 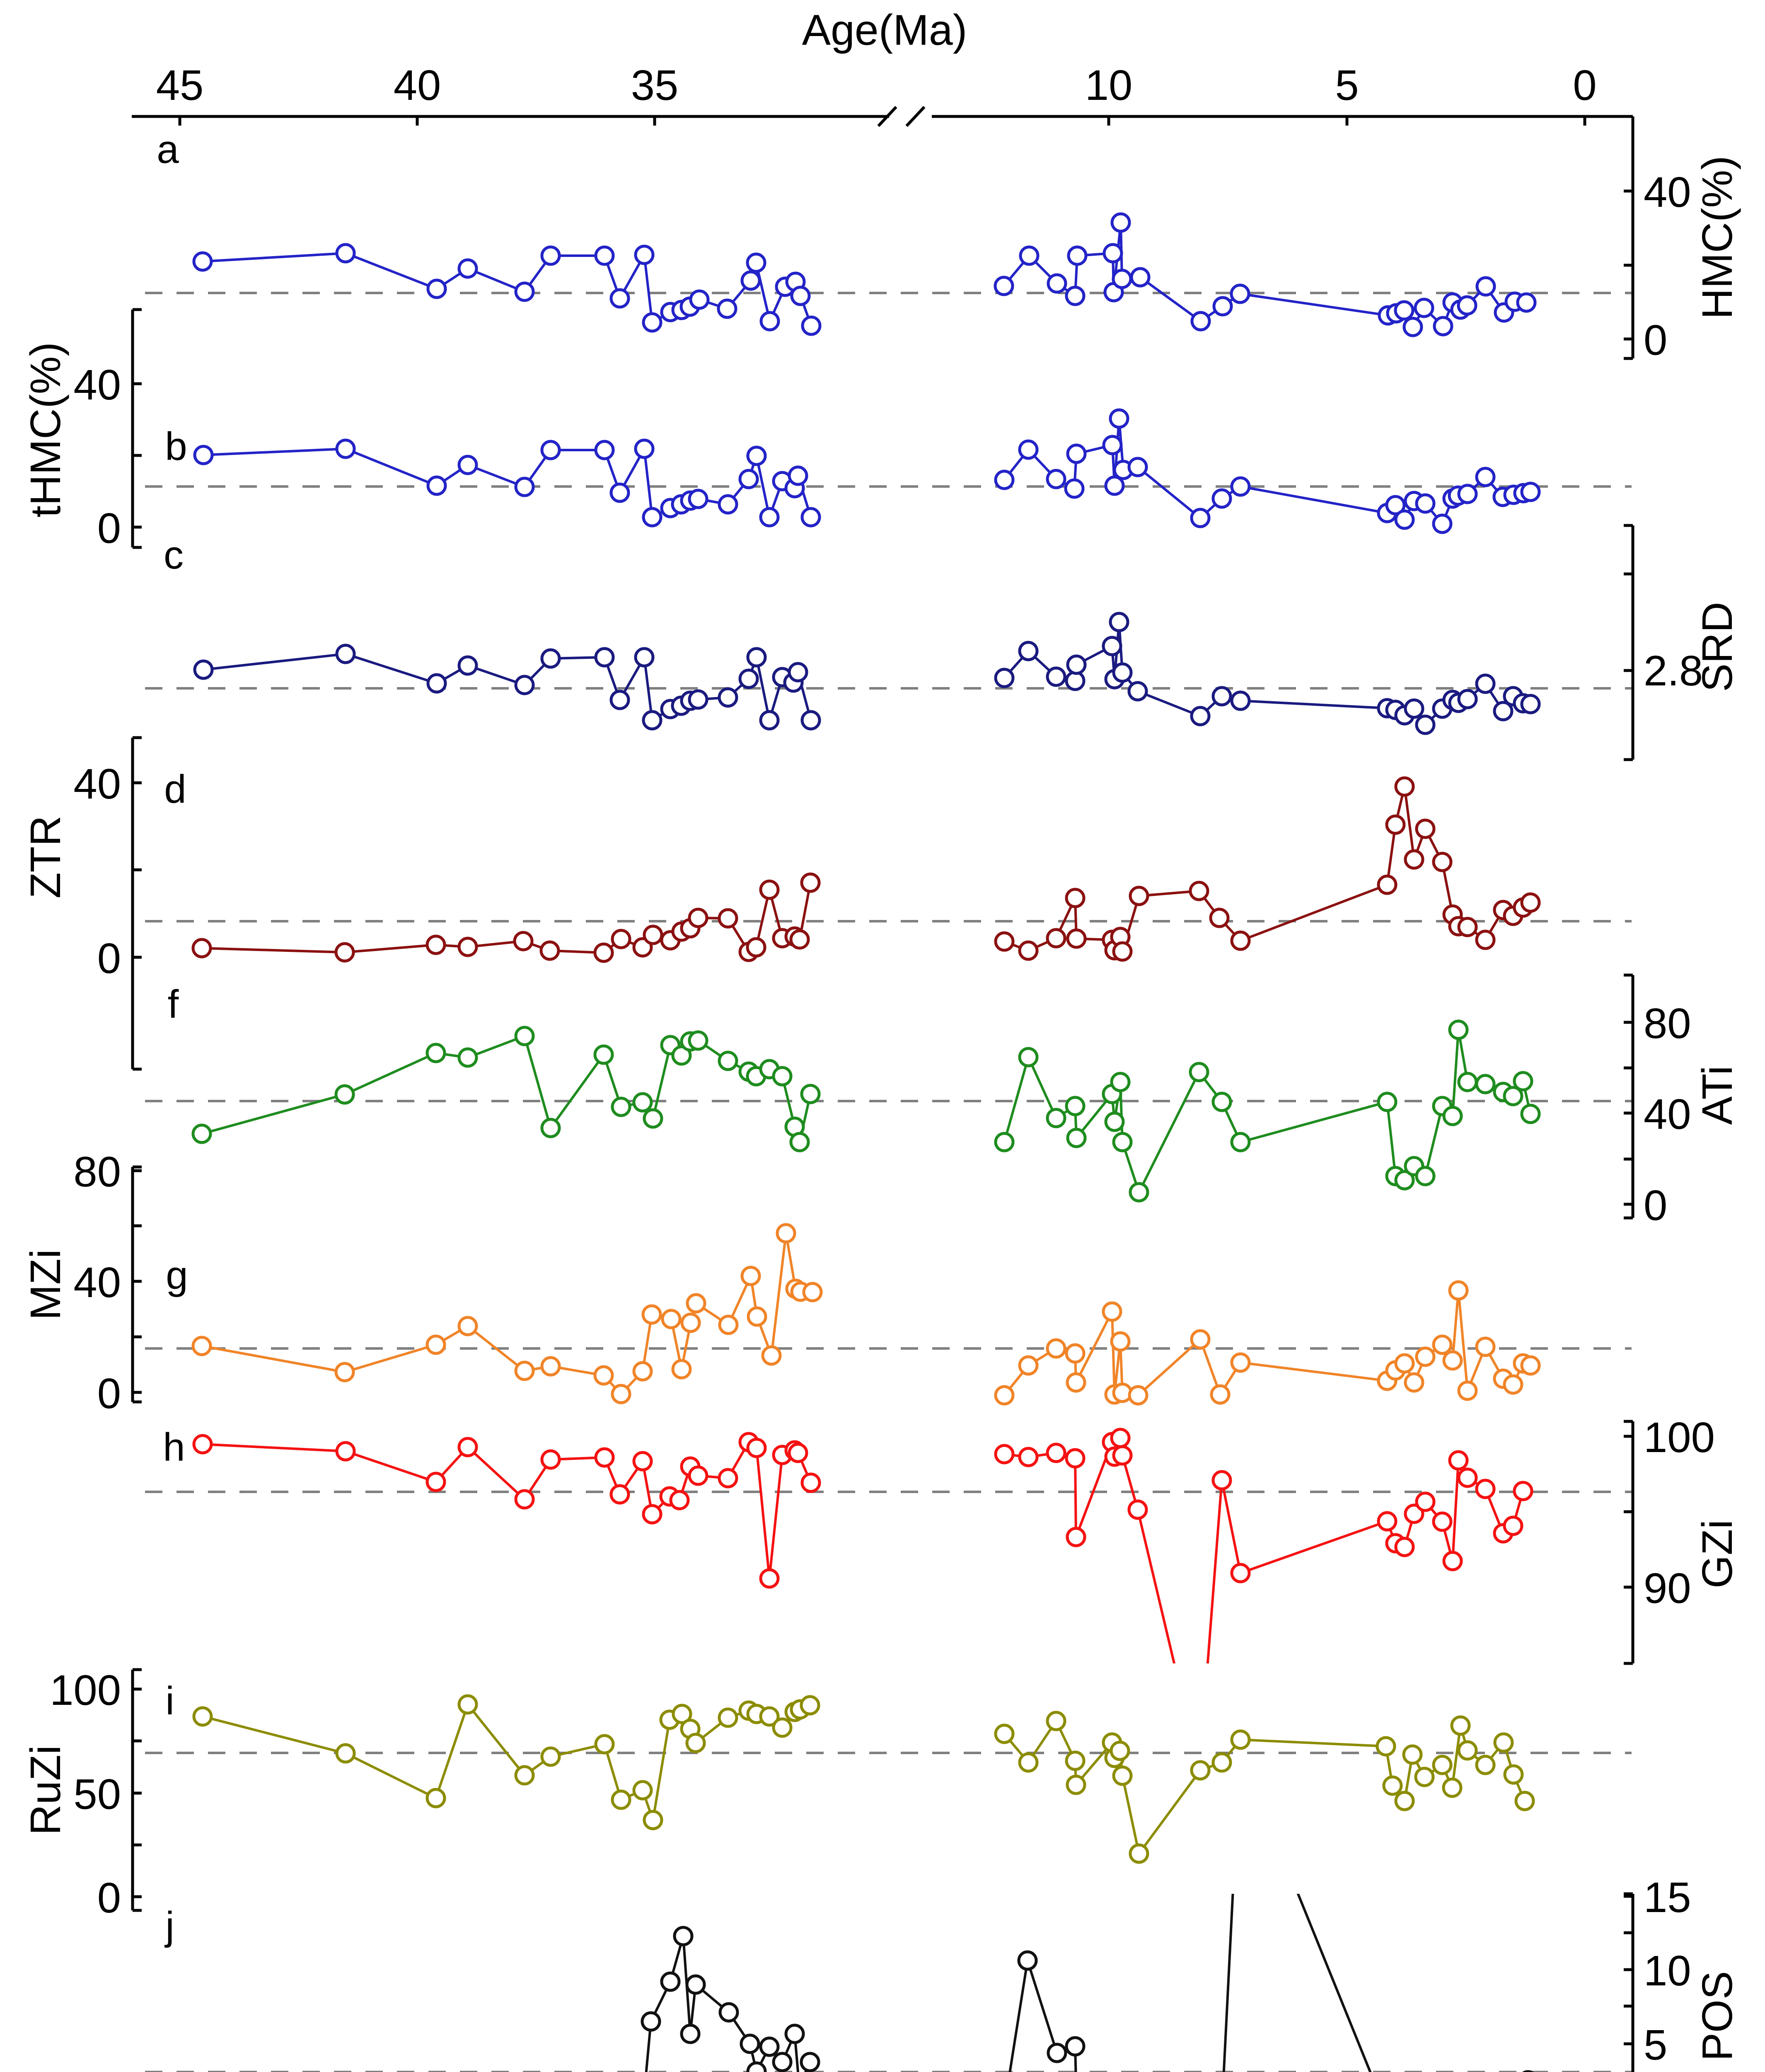 I want to click on svg-text: 90, so click(x=1667, y=1588).